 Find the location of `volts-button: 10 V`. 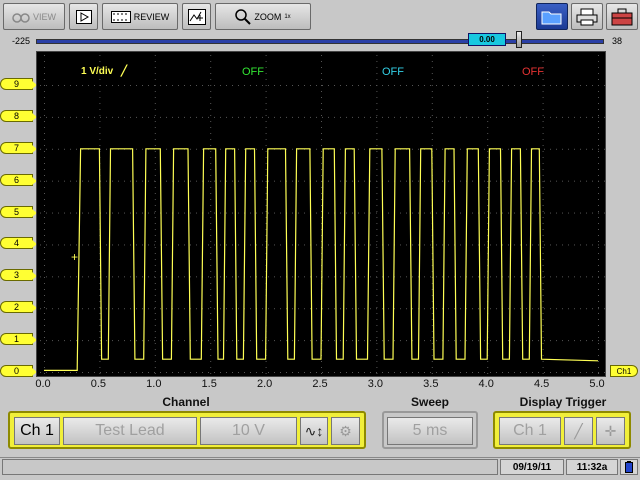

volts-button: 10 V is located at coordinates (248, 431).